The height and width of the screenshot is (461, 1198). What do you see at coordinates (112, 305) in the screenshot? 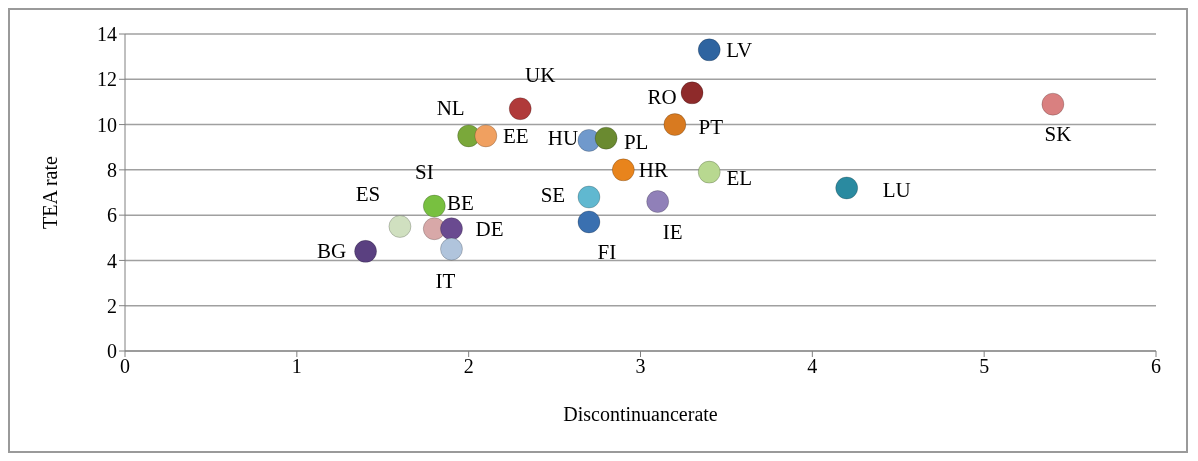
I see `y-tick-label: 2` at bounding box center [112, 305].